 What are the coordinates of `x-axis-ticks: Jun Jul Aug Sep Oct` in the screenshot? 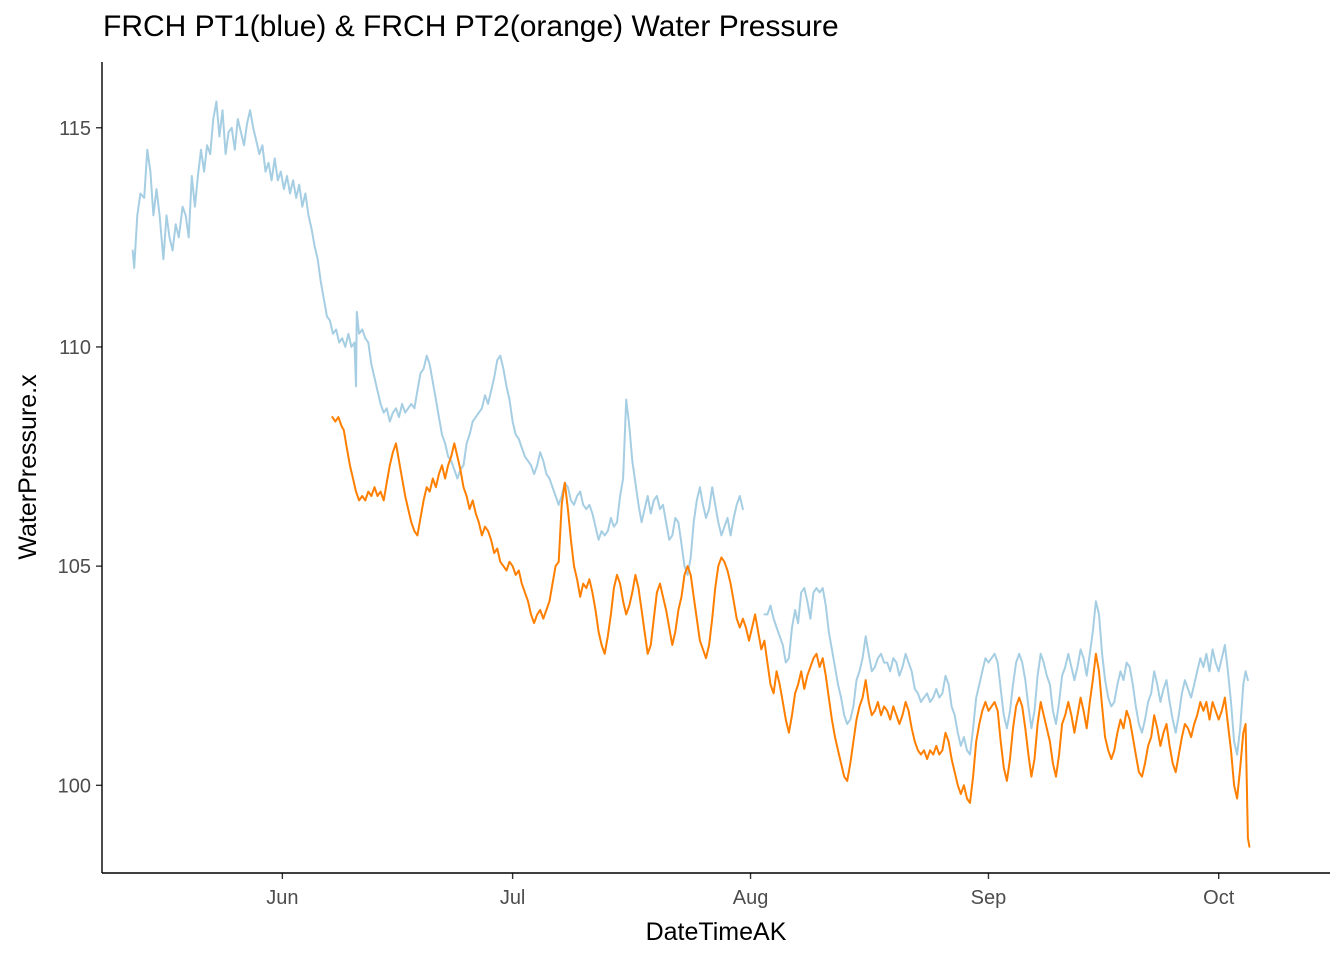 It's located at (750, 891).